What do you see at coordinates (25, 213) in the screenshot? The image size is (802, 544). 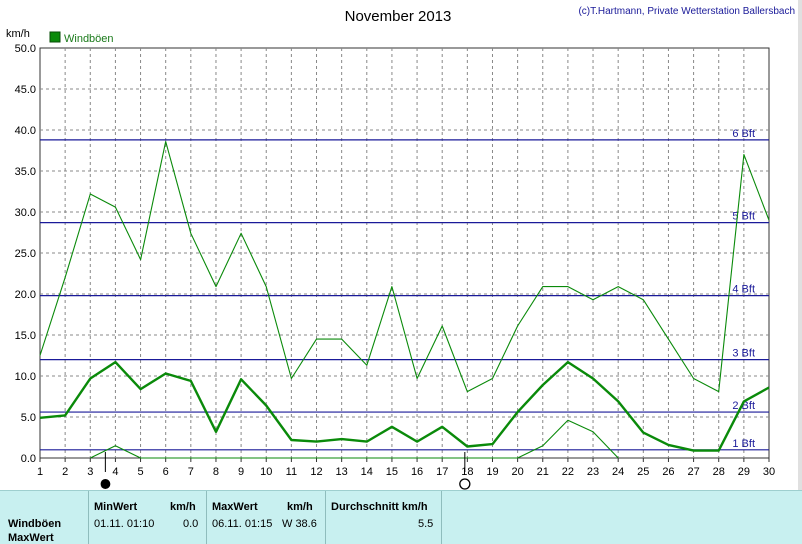 I see `y-tick-label: 30.0` at bounding box center [25, 213].